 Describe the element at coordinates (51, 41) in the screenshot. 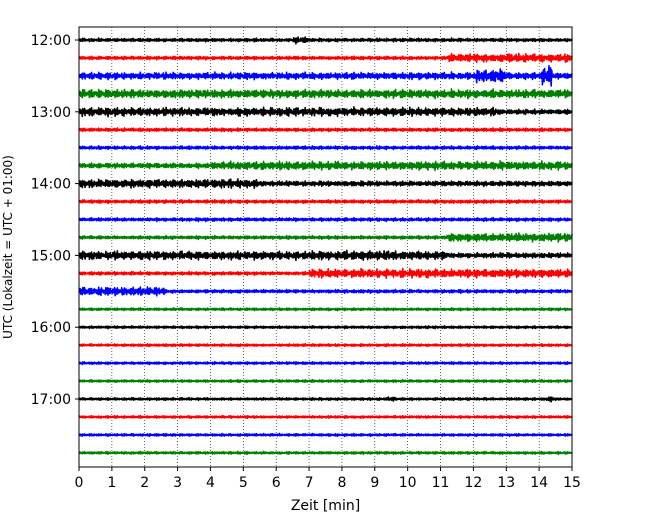

I see `y-tick-label: 12:00` at that location.